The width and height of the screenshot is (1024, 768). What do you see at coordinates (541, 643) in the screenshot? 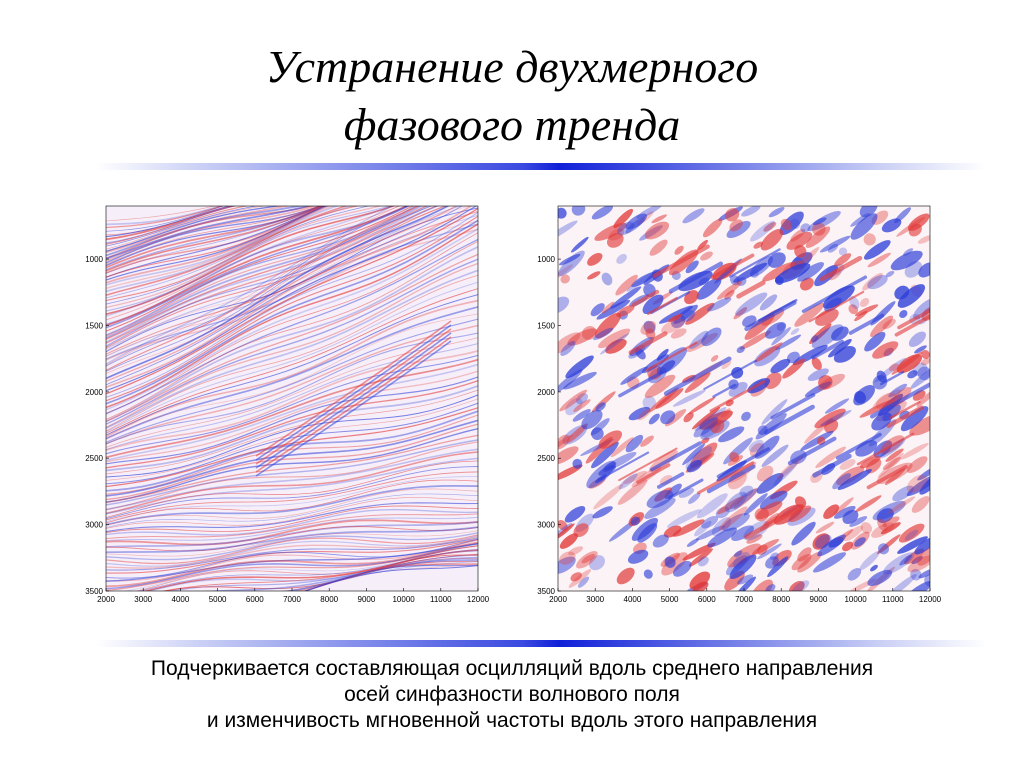
I see `bottom-divider` at bounding box center [541, 643].